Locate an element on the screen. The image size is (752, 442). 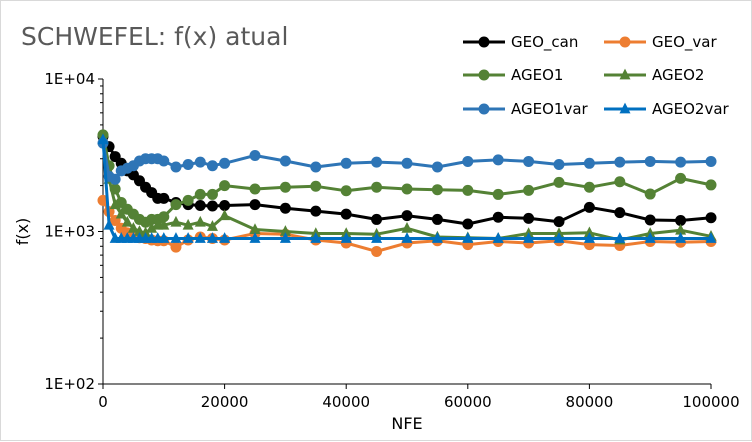
legend-entry: AGEO2 is located at coordinates (654, 75).